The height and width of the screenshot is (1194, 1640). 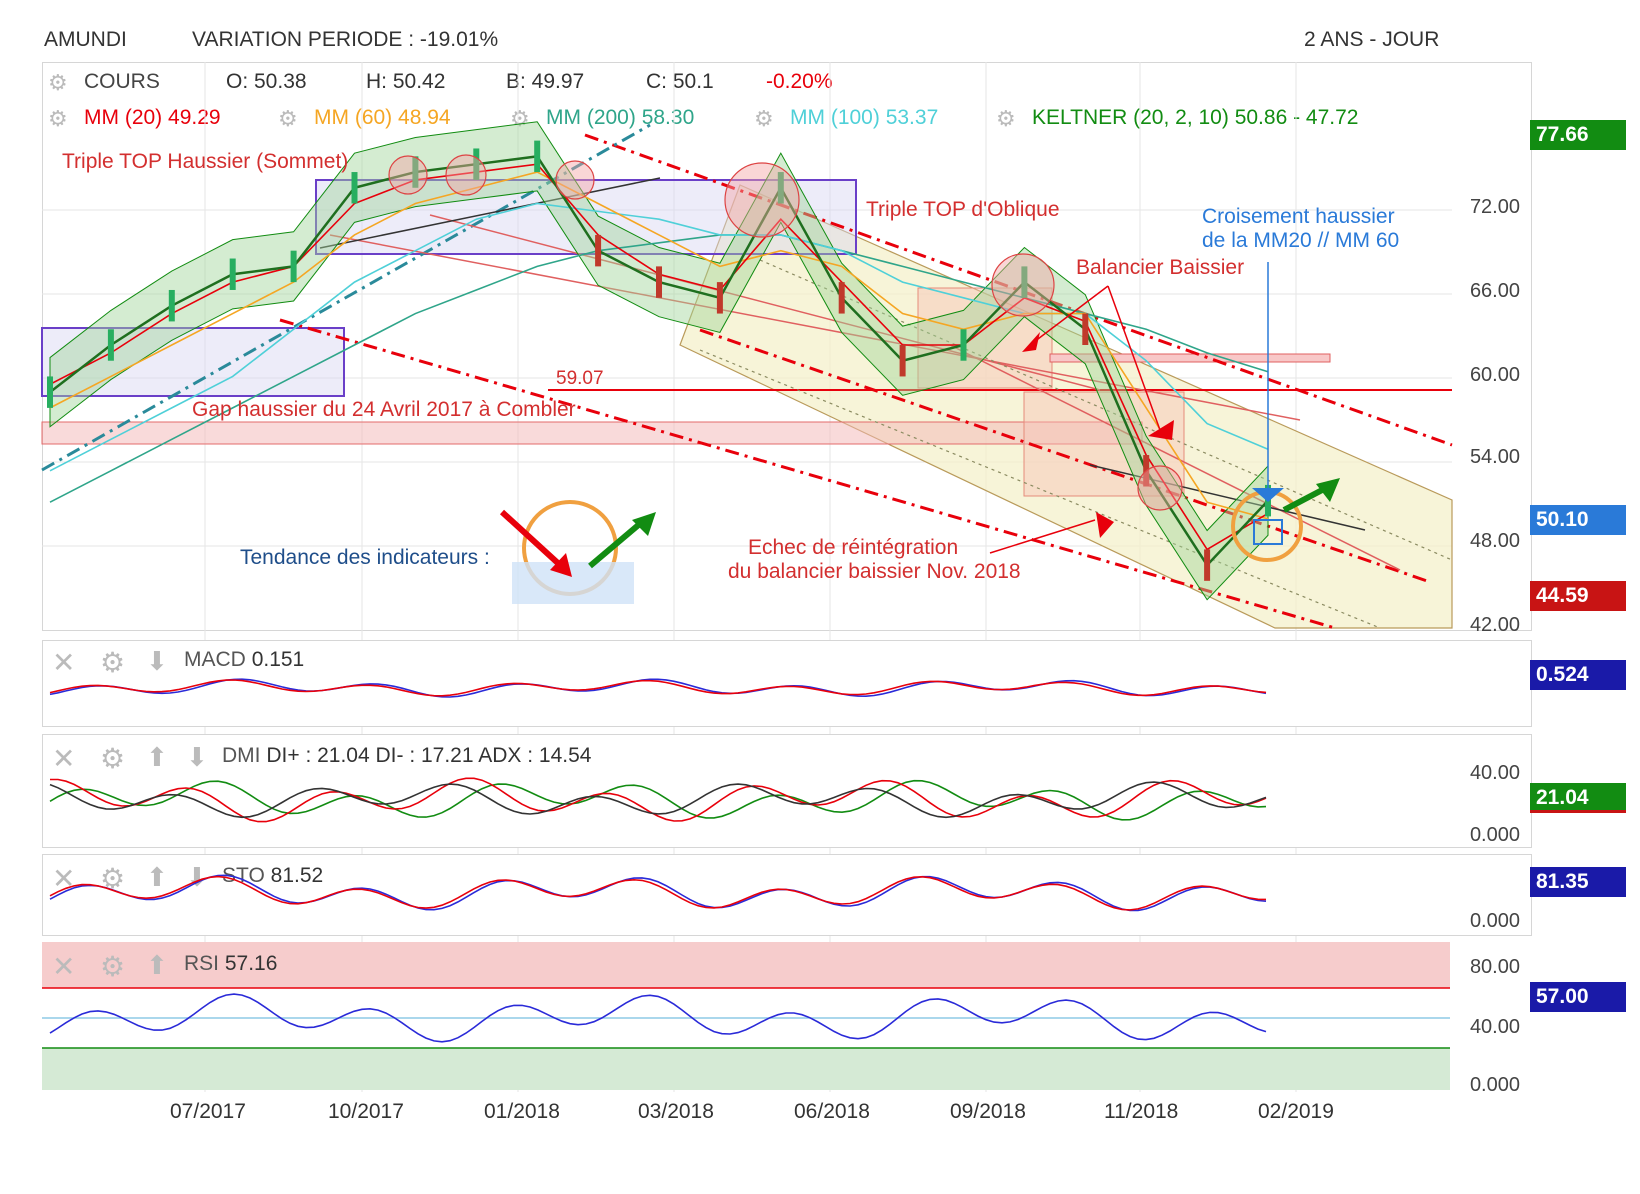 What do you see at coordinates (1494, 967) in the screenshot?
I see `rsi-tick: 80.00` at bounding box center [1494, 967].